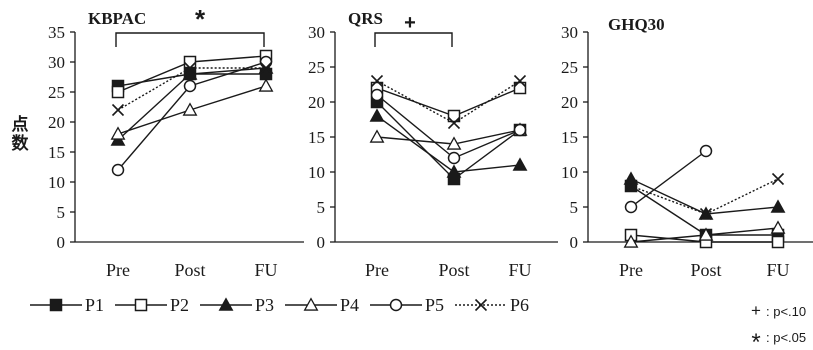  Describe the element at coordinates (778, 325) in the screenshot. I see `significance-legend: + : p<.10 * : p<.05` at that location.